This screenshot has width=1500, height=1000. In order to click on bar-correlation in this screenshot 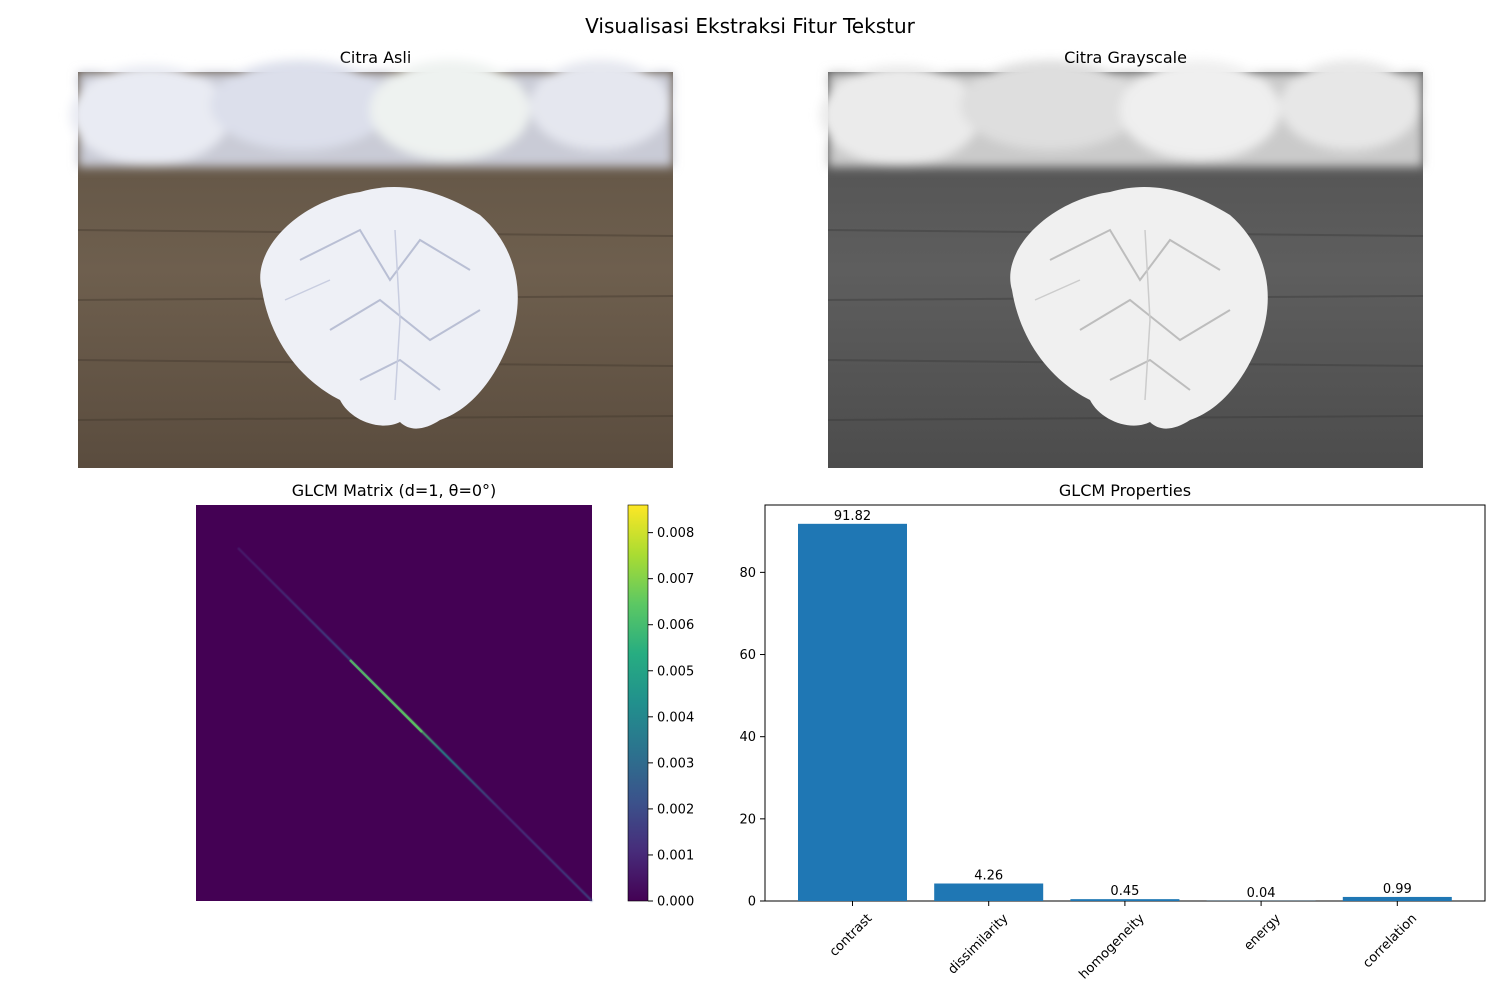, I will do `click(1397, 899)`.